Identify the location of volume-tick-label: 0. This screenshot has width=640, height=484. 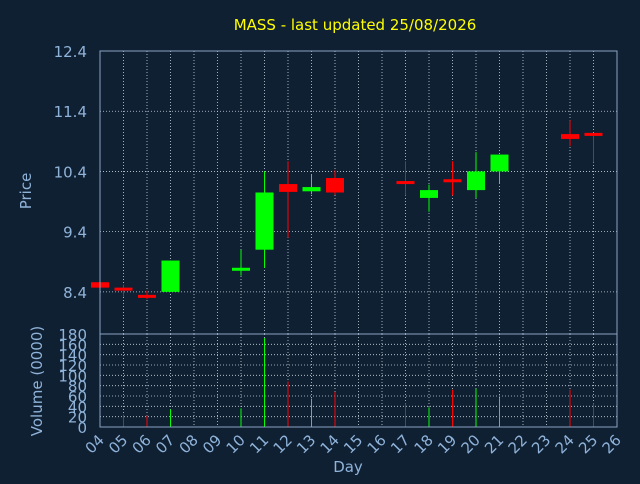
(82, 428).